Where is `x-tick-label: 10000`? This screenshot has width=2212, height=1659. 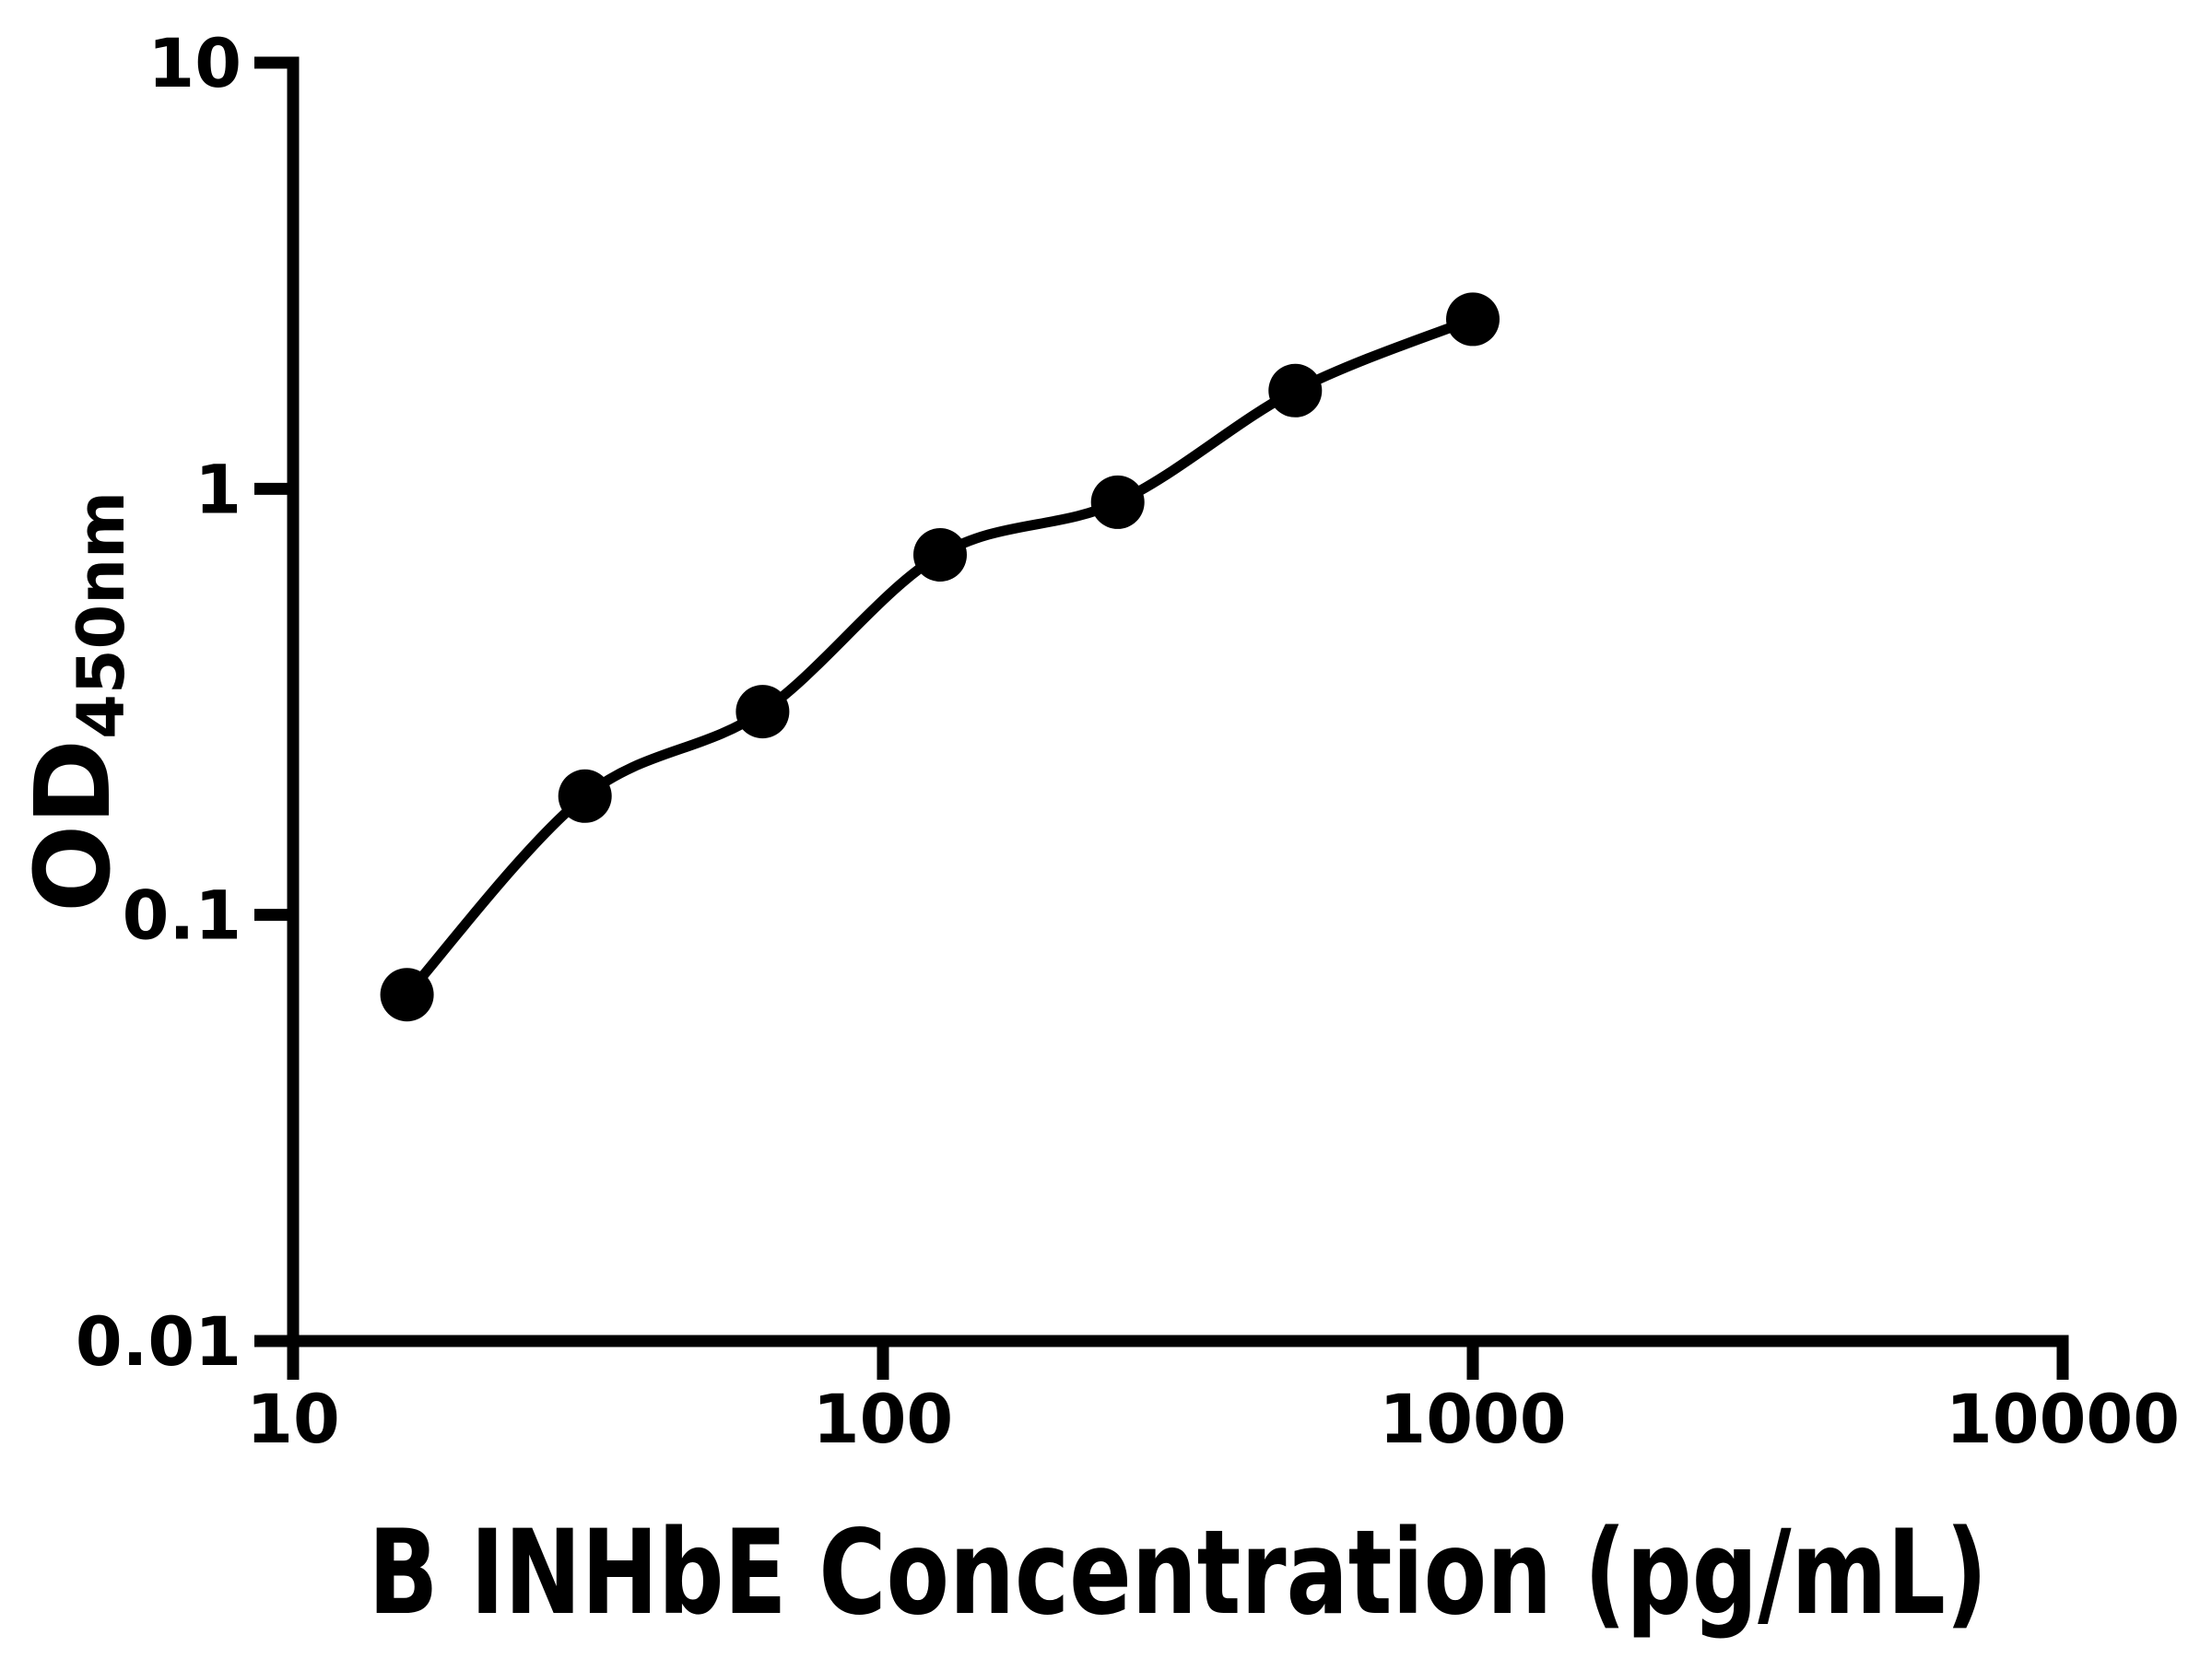 x-tick-label: 10000 is located at coordinates (2063, 1420).